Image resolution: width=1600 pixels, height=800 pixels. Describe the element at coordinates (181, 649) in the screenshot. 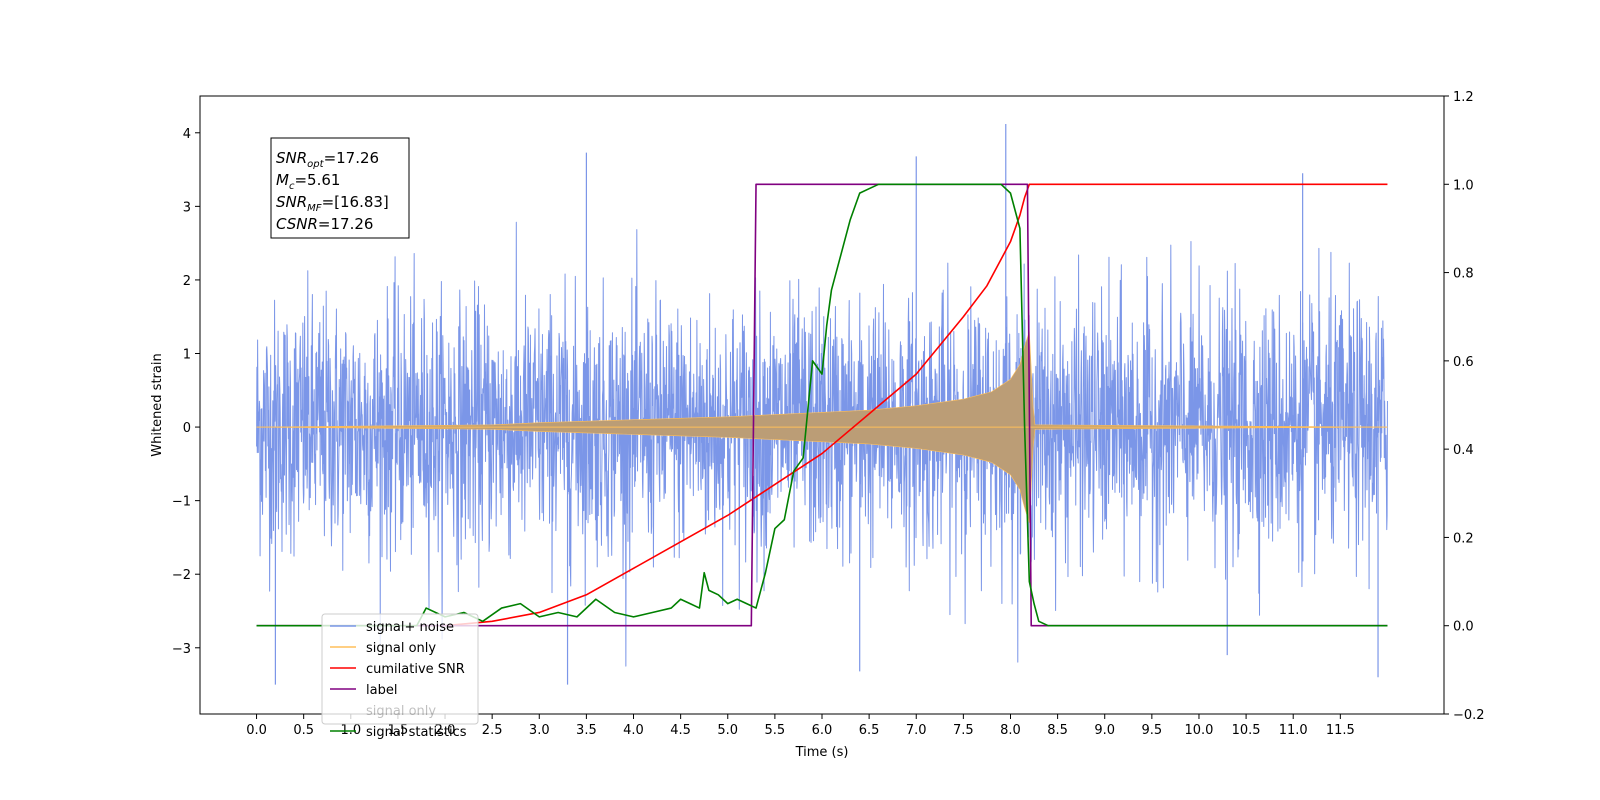

I see `y-tick-label: −3` at that location.